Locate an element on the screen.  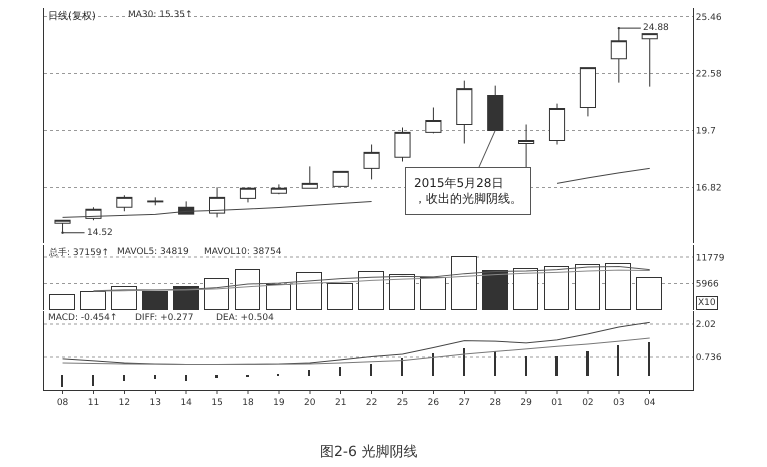
annotation: 2015年5月28日，收出的光脚阴线。 is located at coordinates (468, 191).